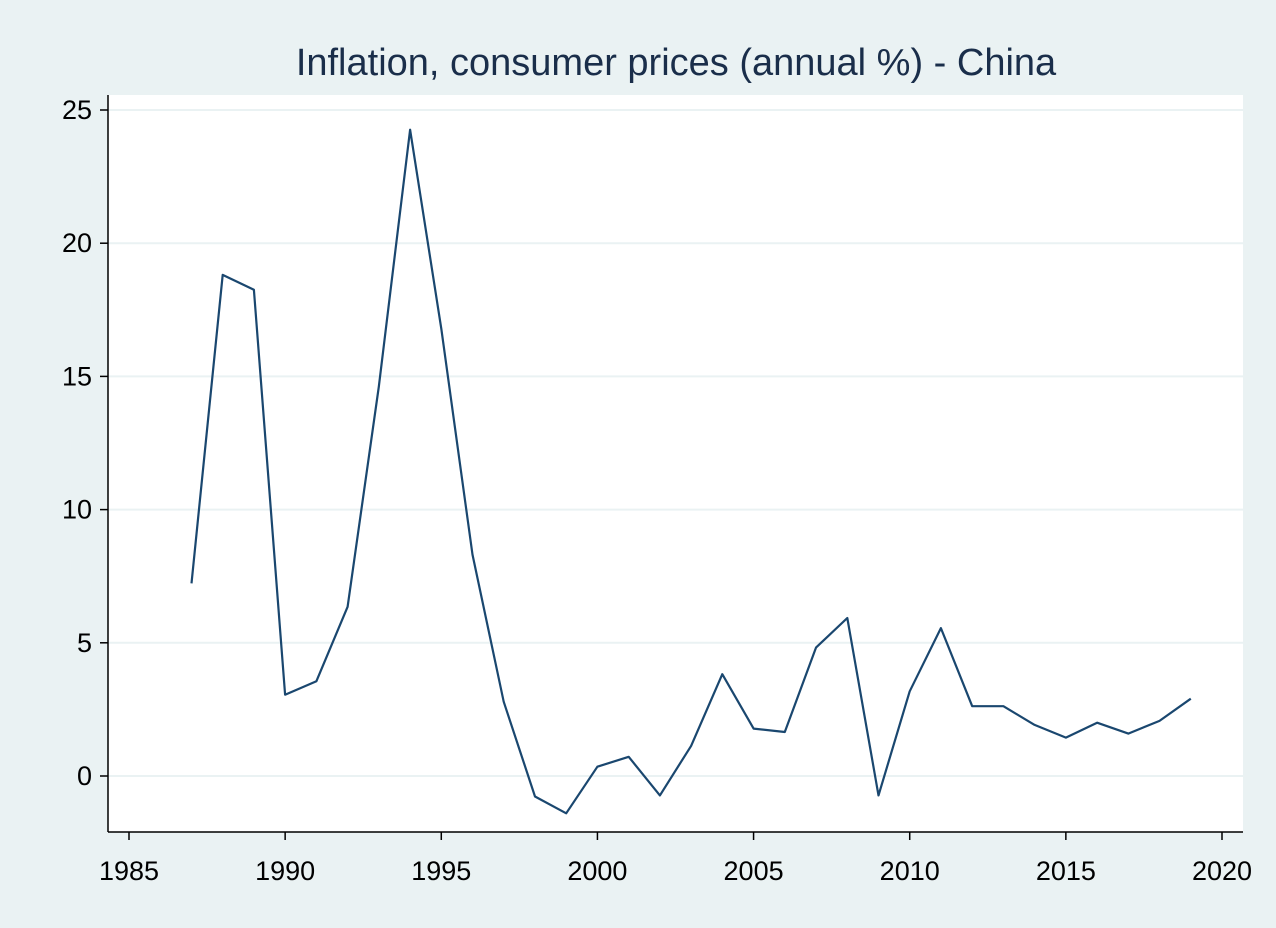 The width and height of the screenshot is (1276, 928). I want to click on y-tick-label: 10, so click(77, 510).